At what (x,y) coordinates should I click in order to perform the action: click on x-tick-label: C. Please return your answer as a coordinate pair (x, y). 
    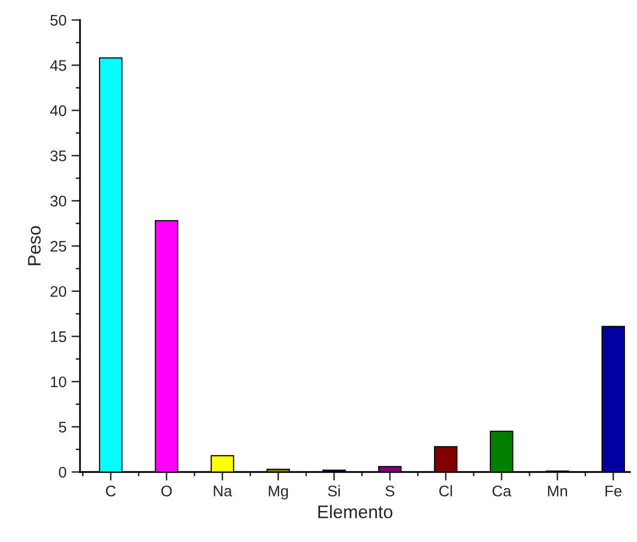
    Looking at the image, I should click on (111, 491).